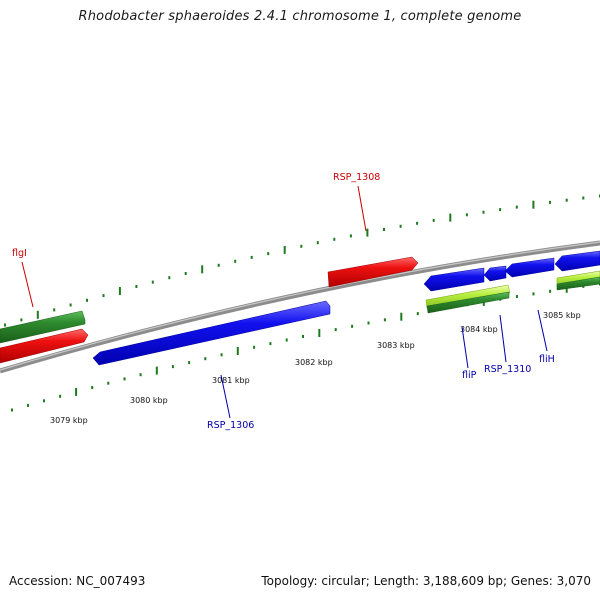  What do you see at coordinates (547, 359) in the screenshot?
I see `gene-label-fliH: fliH` at bounding box center [547, 359].